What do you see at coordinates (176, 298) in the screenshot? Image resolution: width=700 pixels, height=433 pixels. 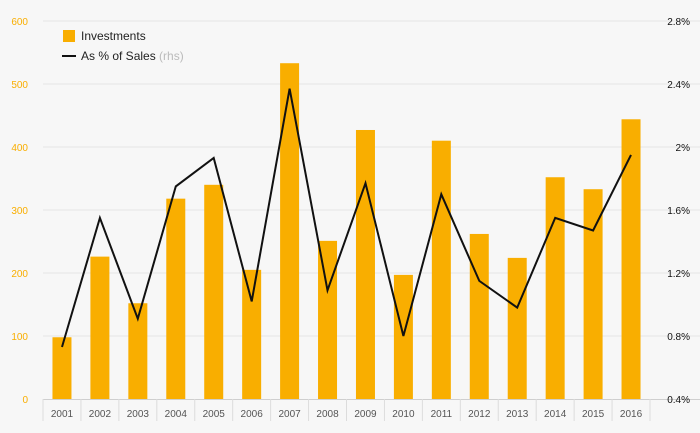 I see `bar-2004` at bounding box center [176, 298].